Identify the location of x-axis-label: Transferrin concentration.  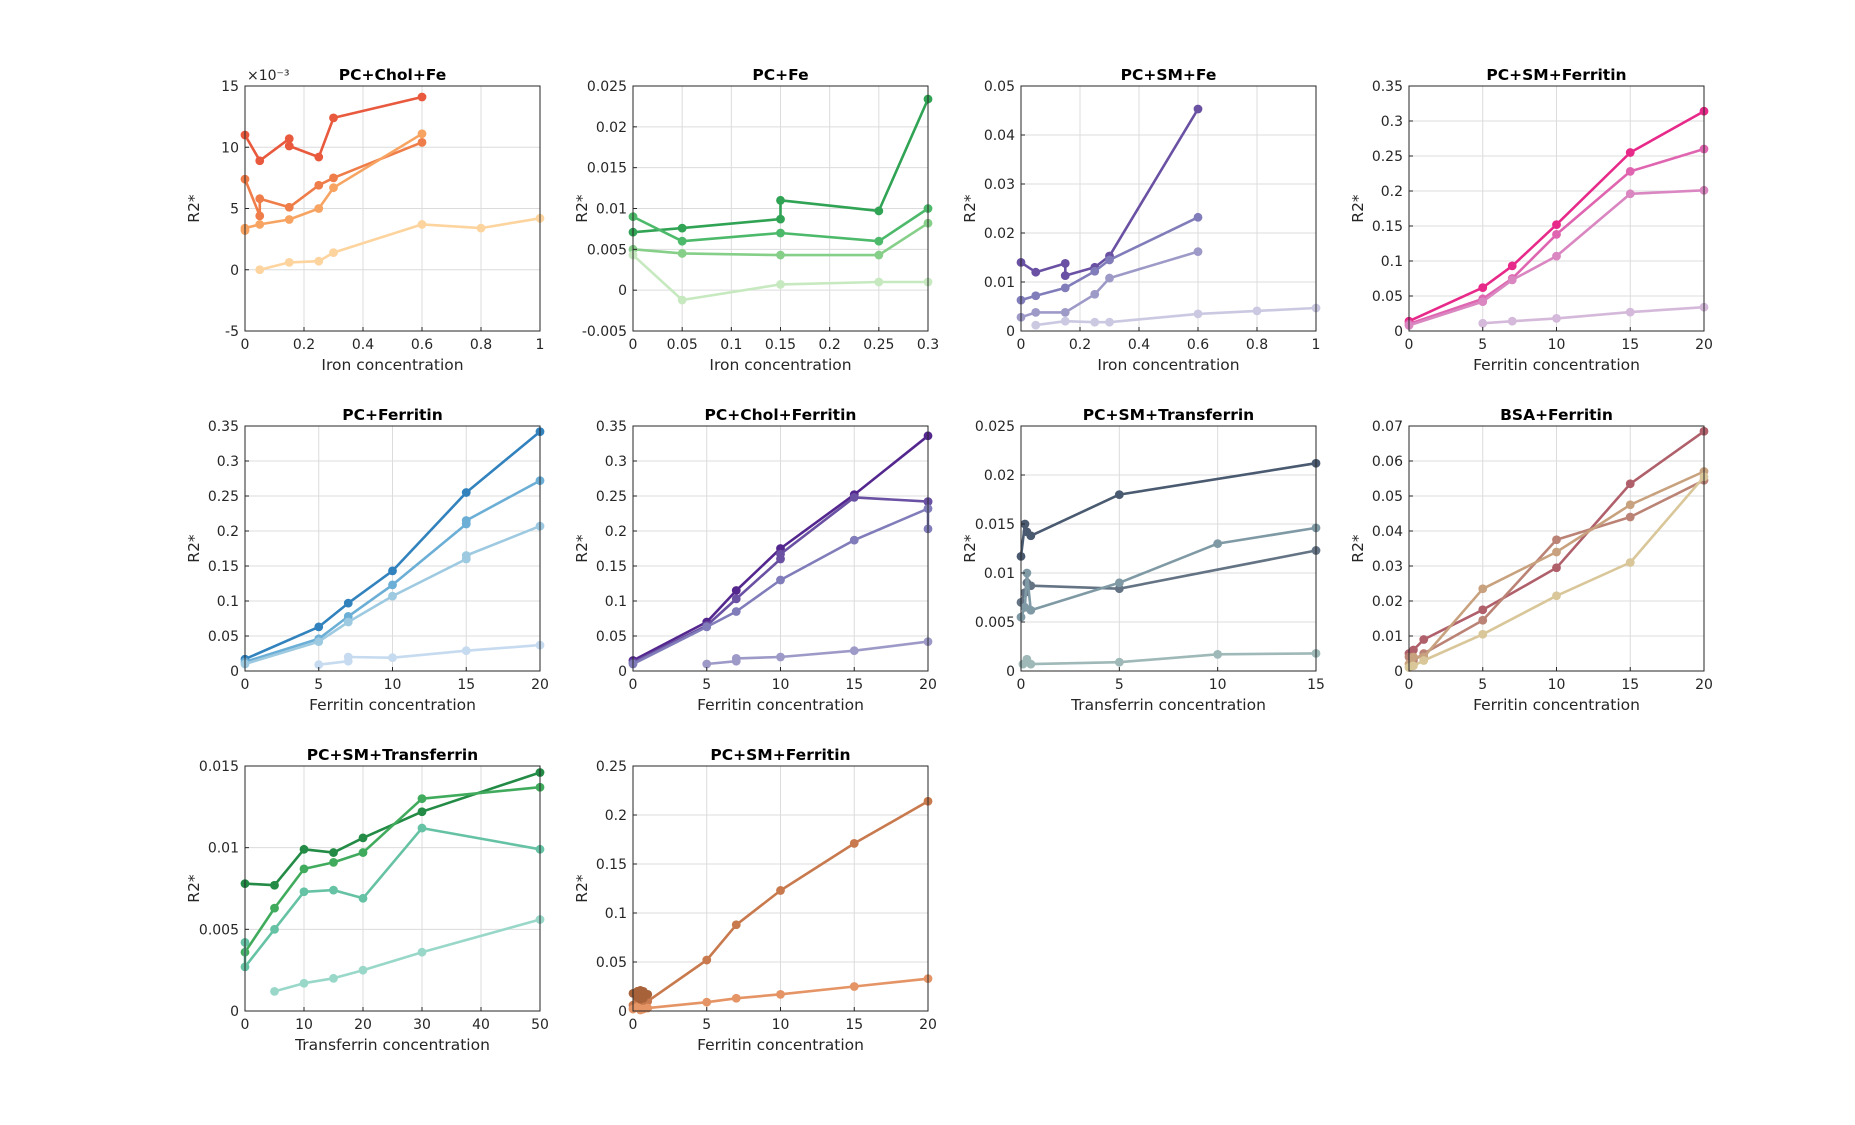
(1168, 705).